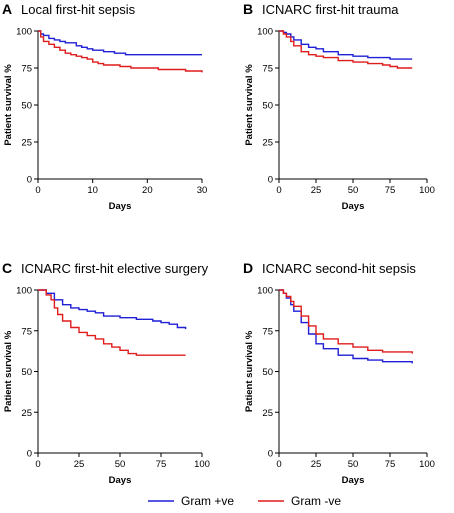 The image size is (454, 513). I want to click on panel-letter: A, so click(7, 9).